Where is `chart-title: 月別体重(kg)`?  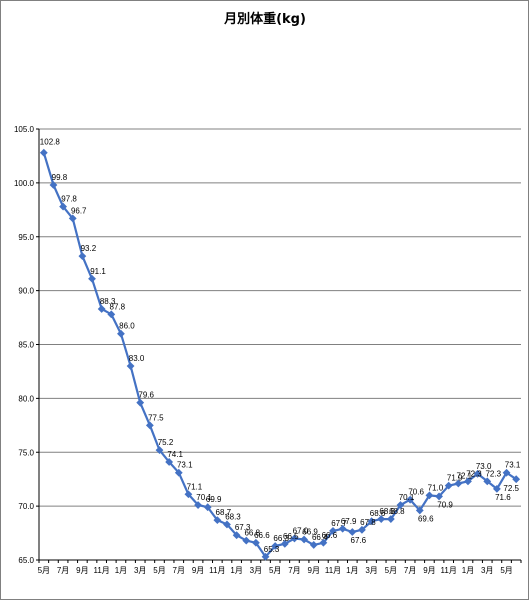 chart-title: 月別体重(kg) is located at coordinates (264, 19).